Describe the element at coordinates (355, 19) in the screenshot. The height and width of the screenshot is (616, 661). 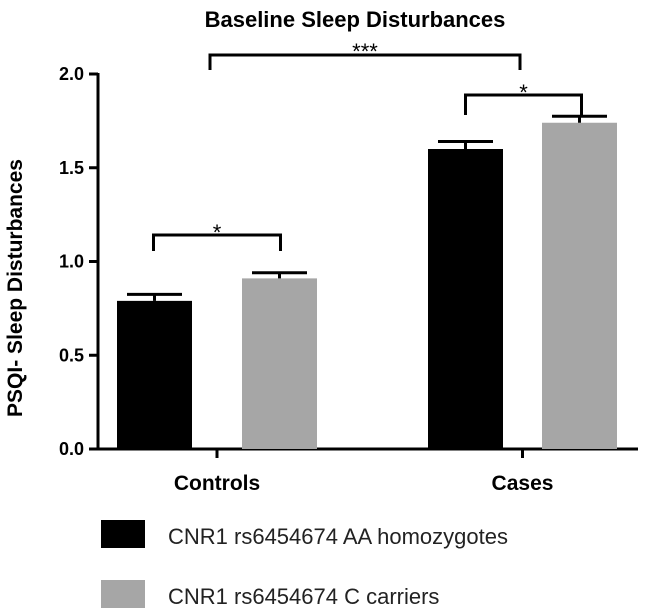
I see `chart-title: Baseline Sleep Disturbances` at that location.